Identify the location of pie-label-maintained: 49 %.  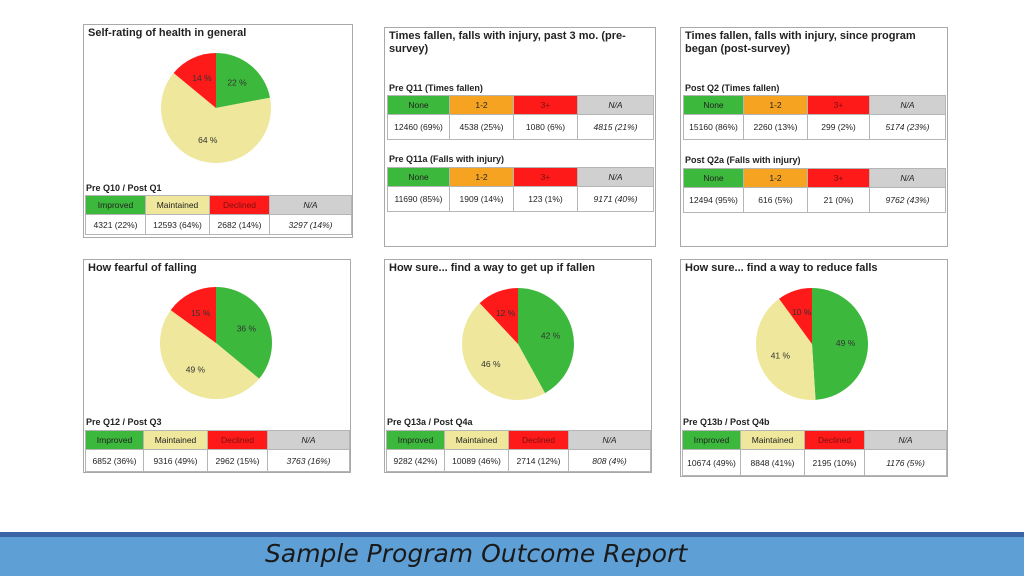
(196, 370).